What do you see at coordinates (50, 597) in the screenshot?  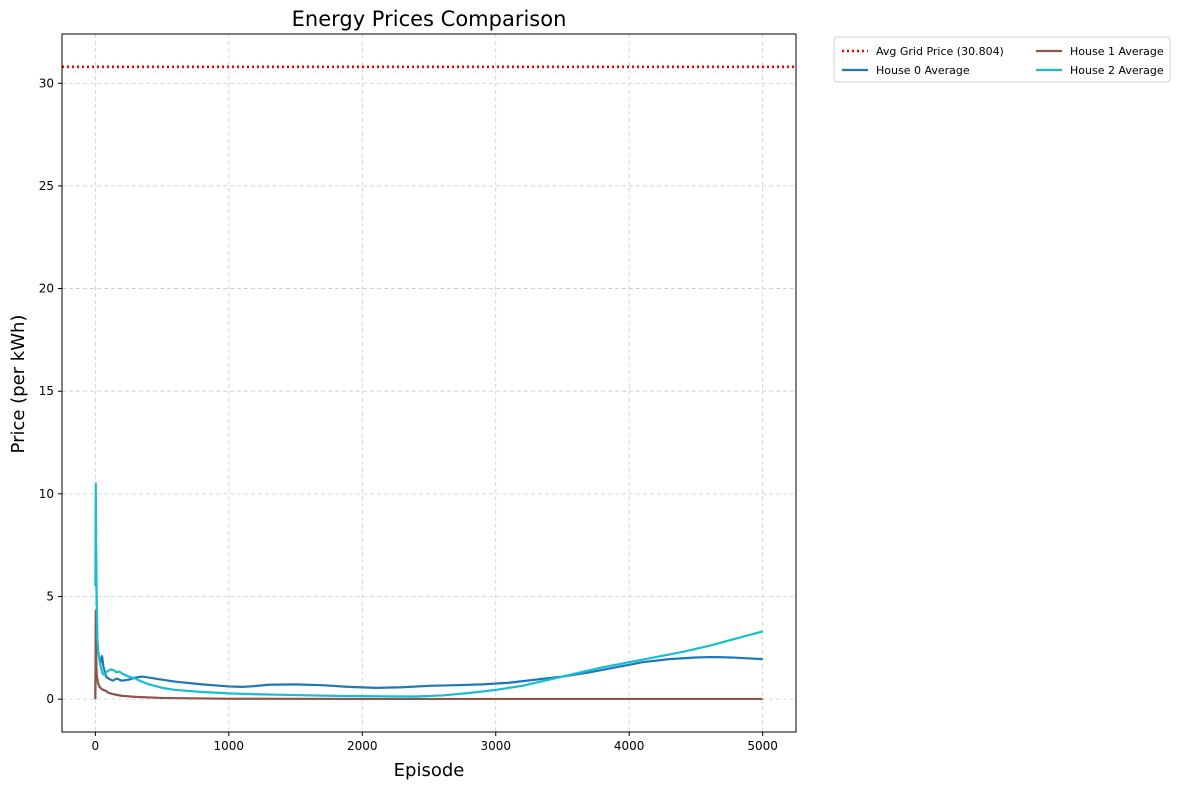 I see `y-tick-label: 5` at bounding box center [50, 597].